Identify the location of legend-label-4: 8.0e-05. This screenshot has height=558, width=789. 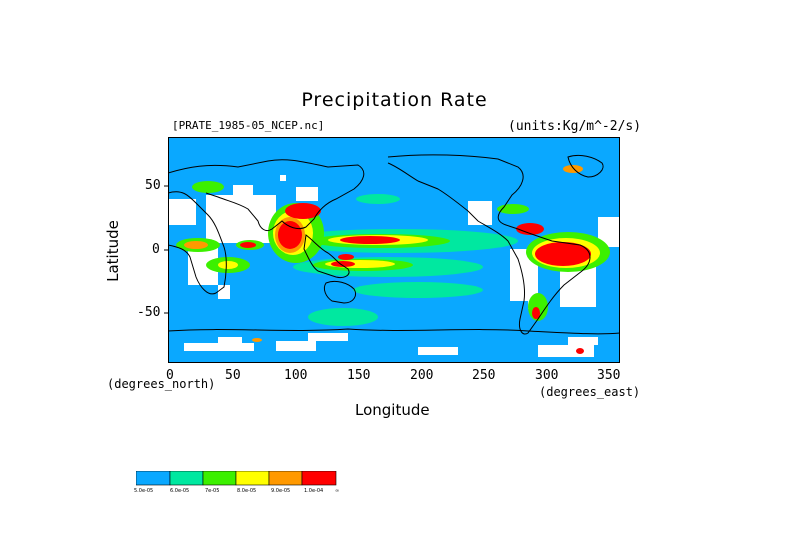
(247, 491).